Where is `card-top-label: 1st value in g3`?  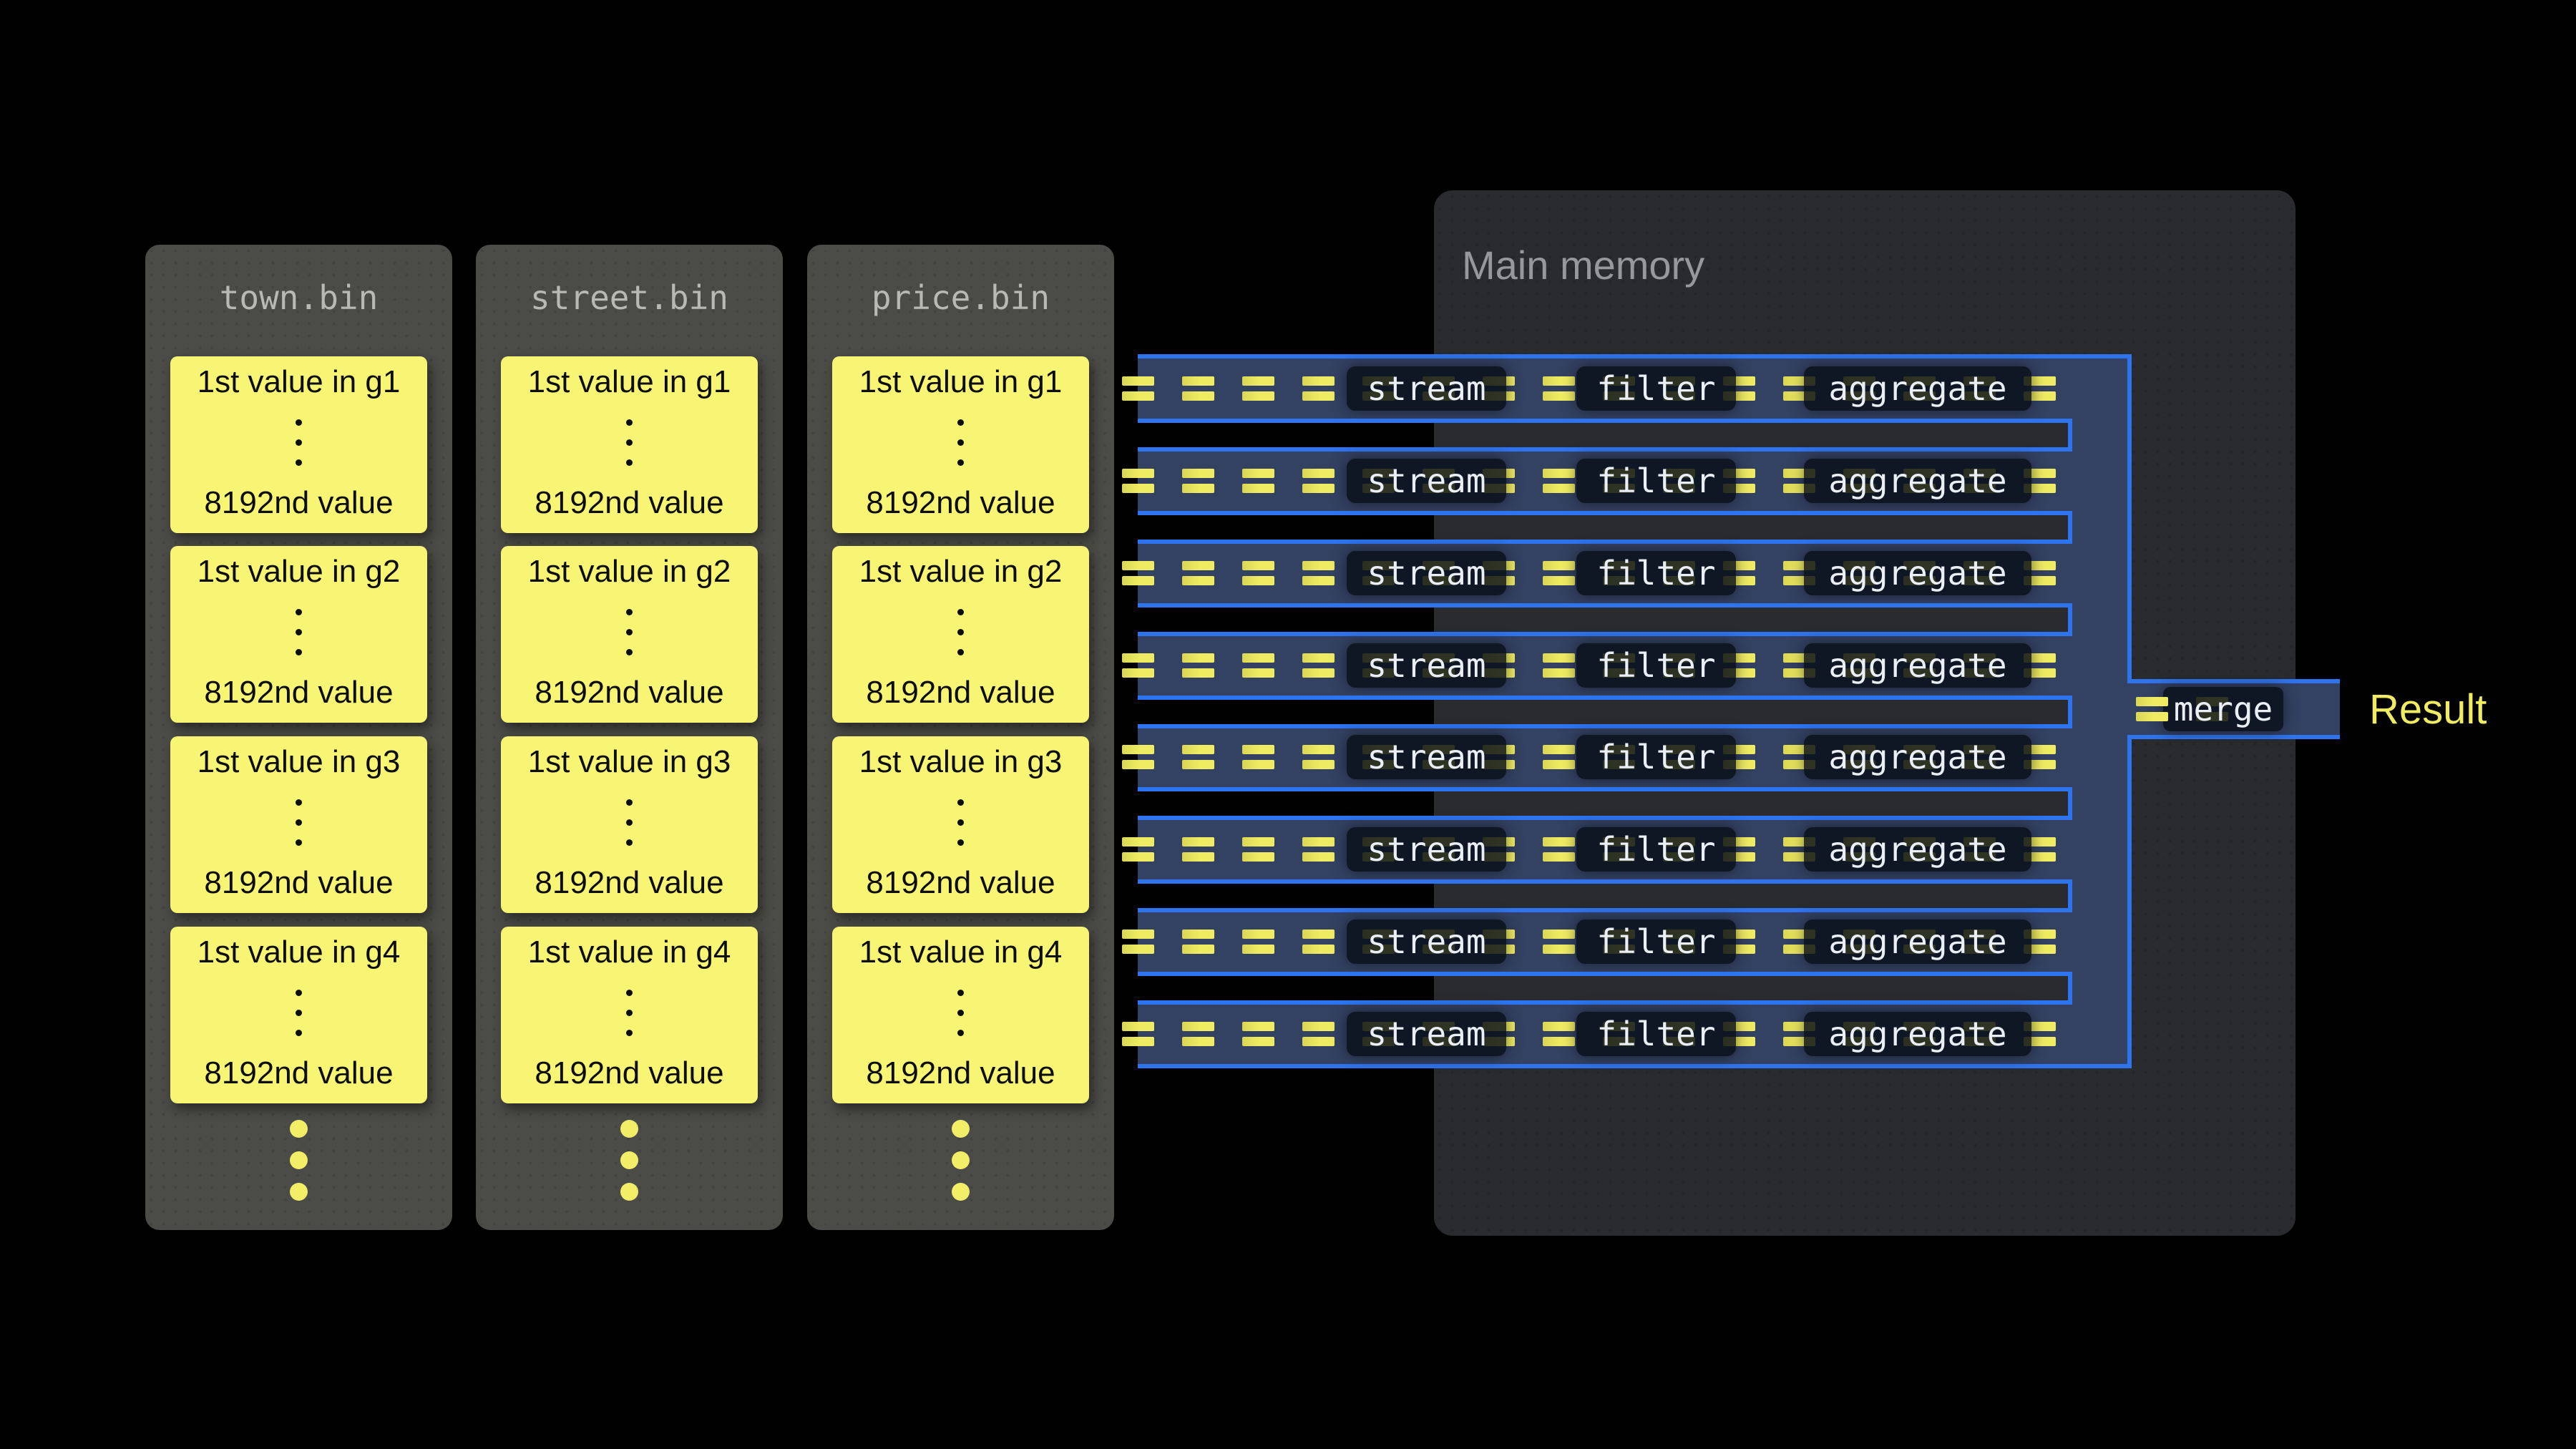 card-top-label: 1st value in g3 is located at coordinates (299, 761).